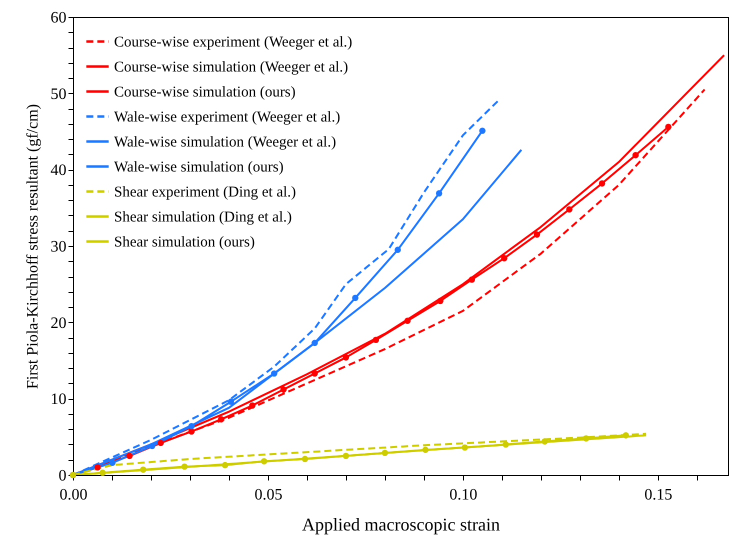  Describe the element at coordinates (58, 323) in the screenshot. I see `y-tick-label: 20` at that location.